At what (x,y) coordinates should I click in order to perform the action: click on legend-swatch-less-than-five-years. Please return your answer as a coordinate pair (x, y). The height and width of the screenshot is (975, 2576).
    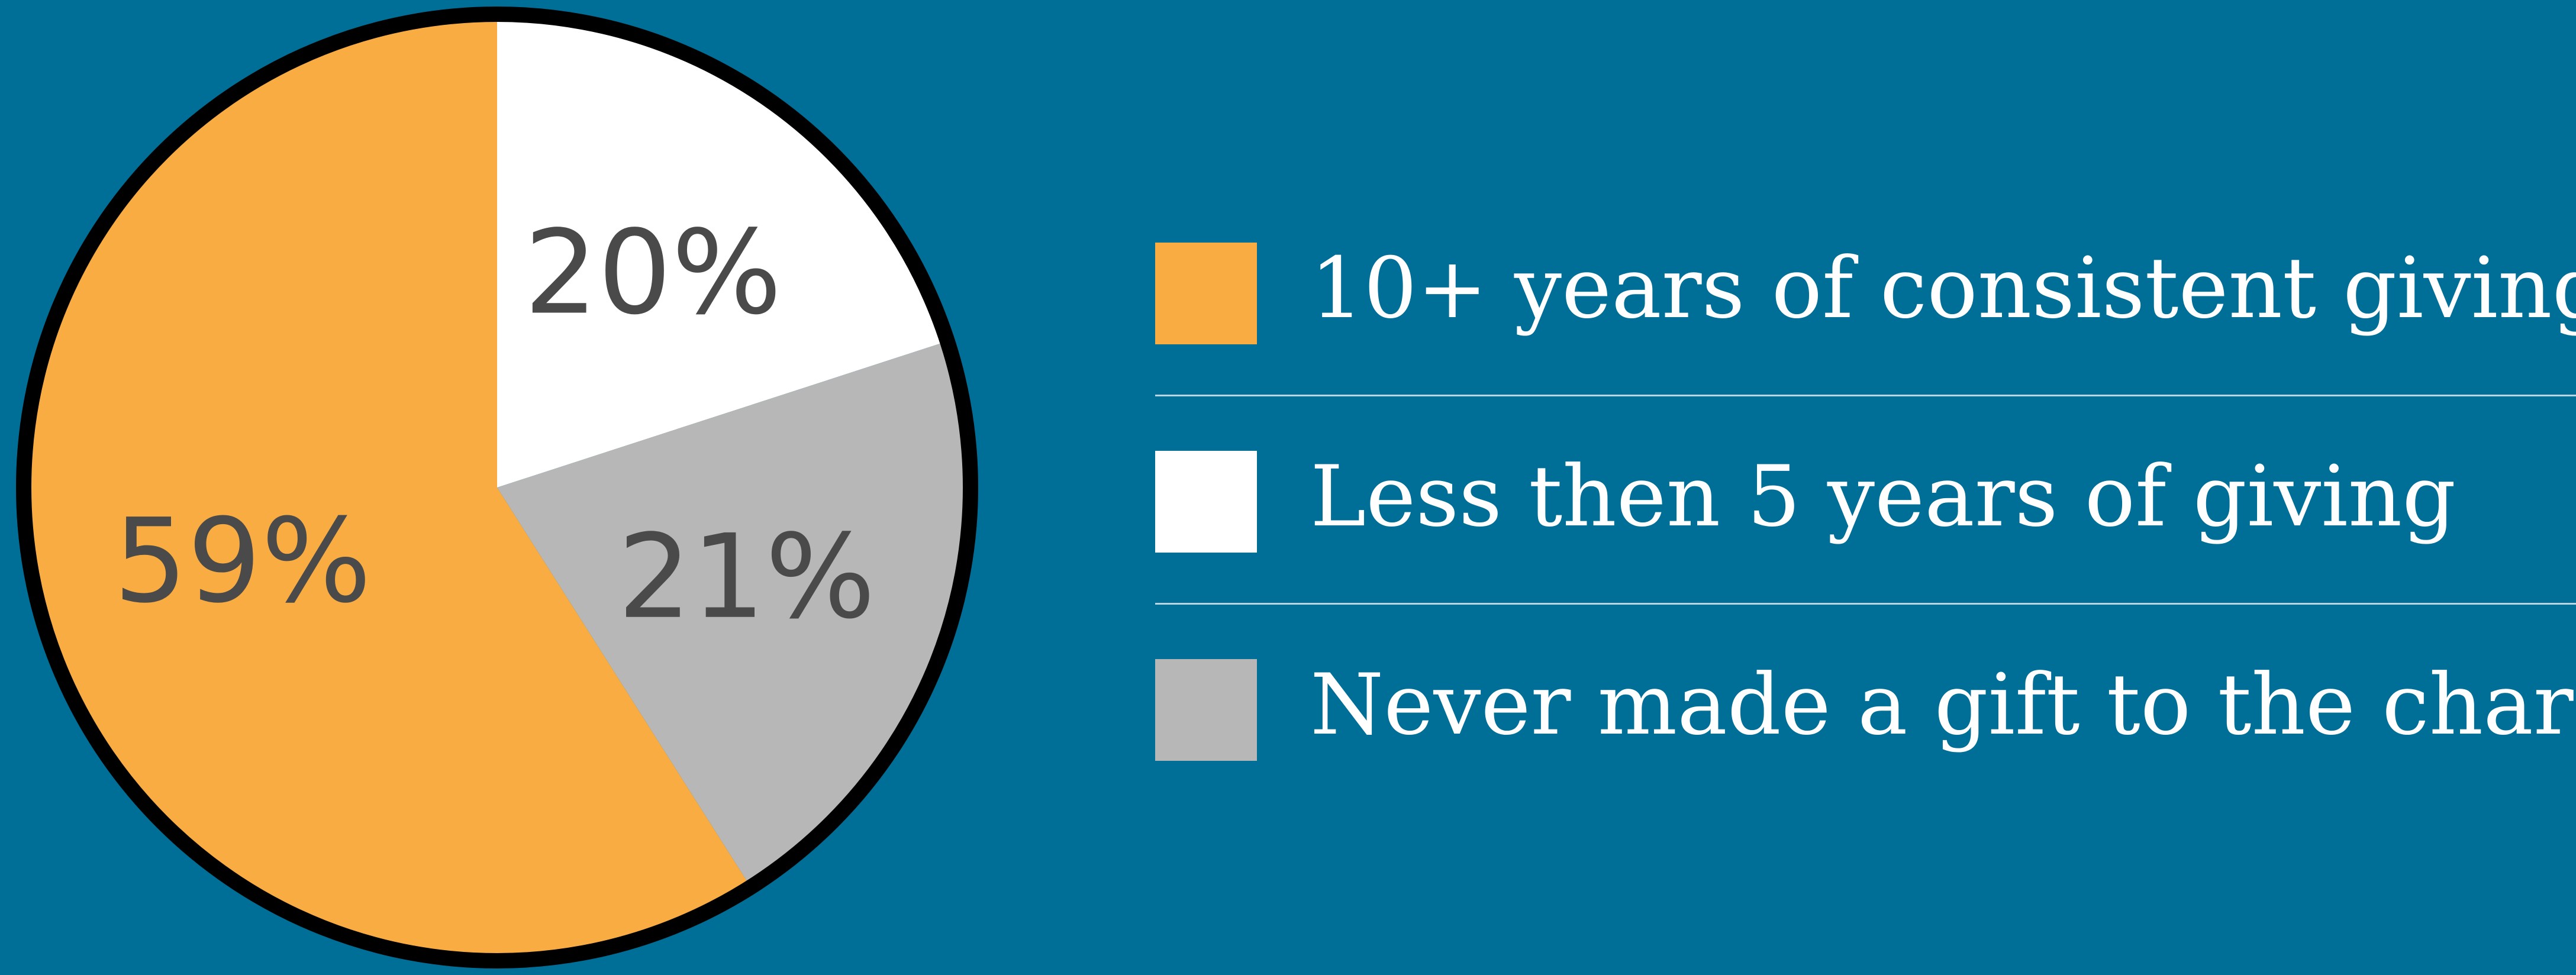
    Looking at the image, I should click on (1206, 502).